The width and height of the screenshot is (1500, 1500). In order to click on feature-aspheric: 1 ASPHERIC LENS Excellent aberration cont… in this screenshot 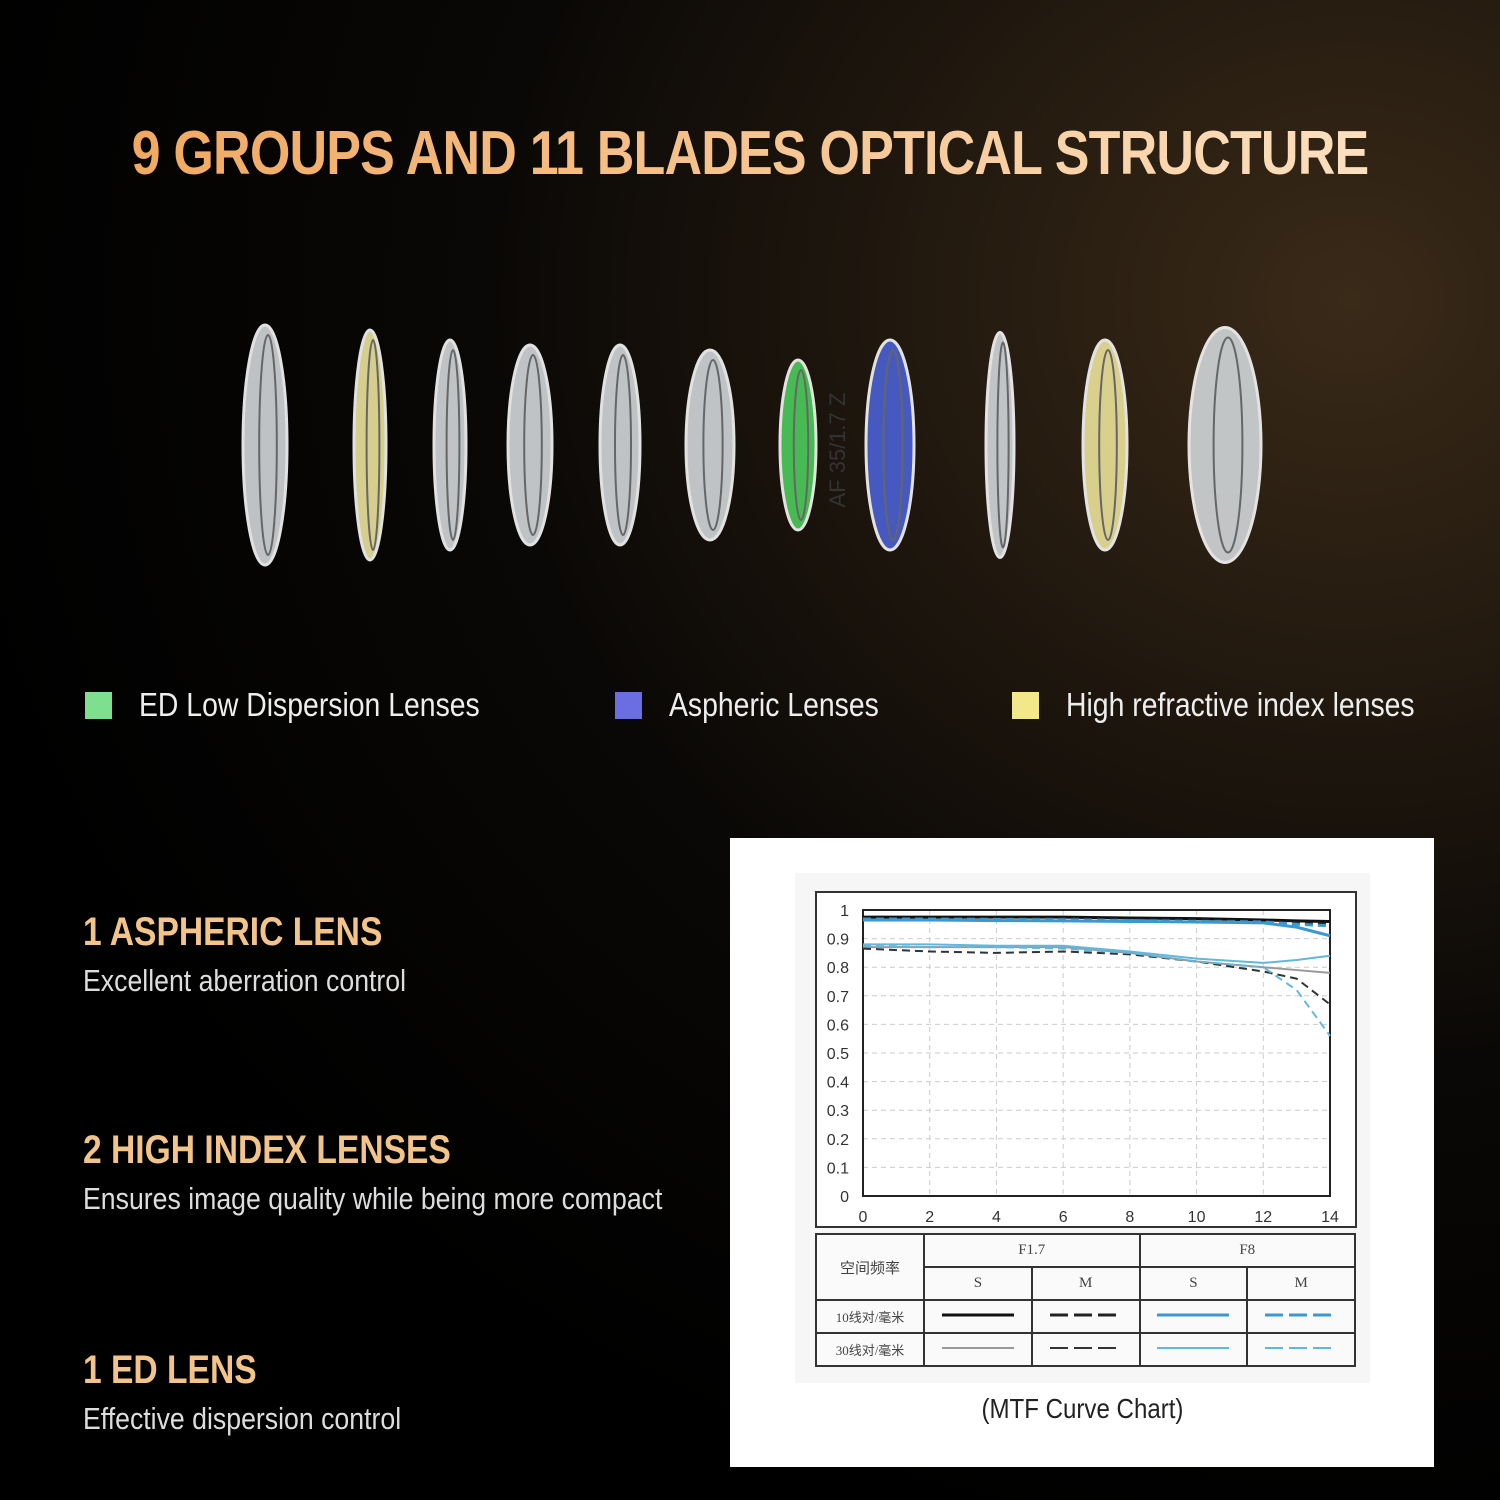, I will do `click(245, 954)`.